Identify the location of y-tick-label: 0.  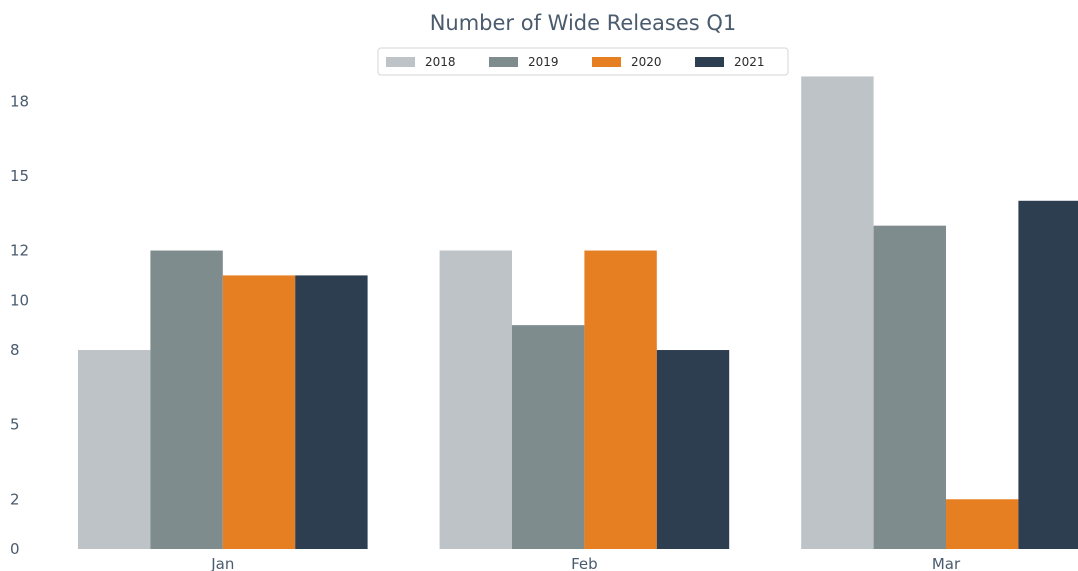
(15, 549).